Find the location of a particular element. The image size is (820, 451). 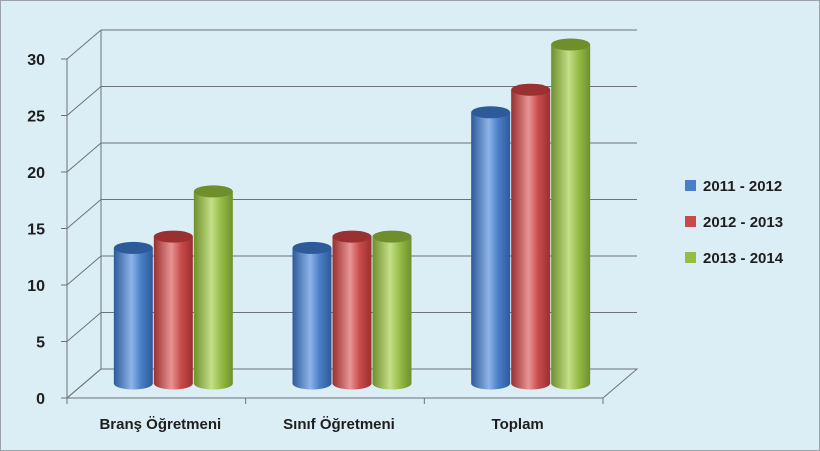

legend: 2011 - 2012 2012 - 2013 2013 - 2014 is located at coordinates (734, 222).